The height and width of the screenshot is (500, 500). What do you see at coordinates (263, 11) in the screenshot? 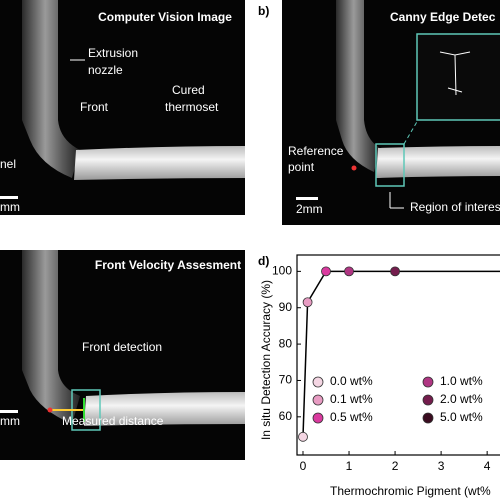
I see `panel-label: b)` at bounding box center [263, 11].